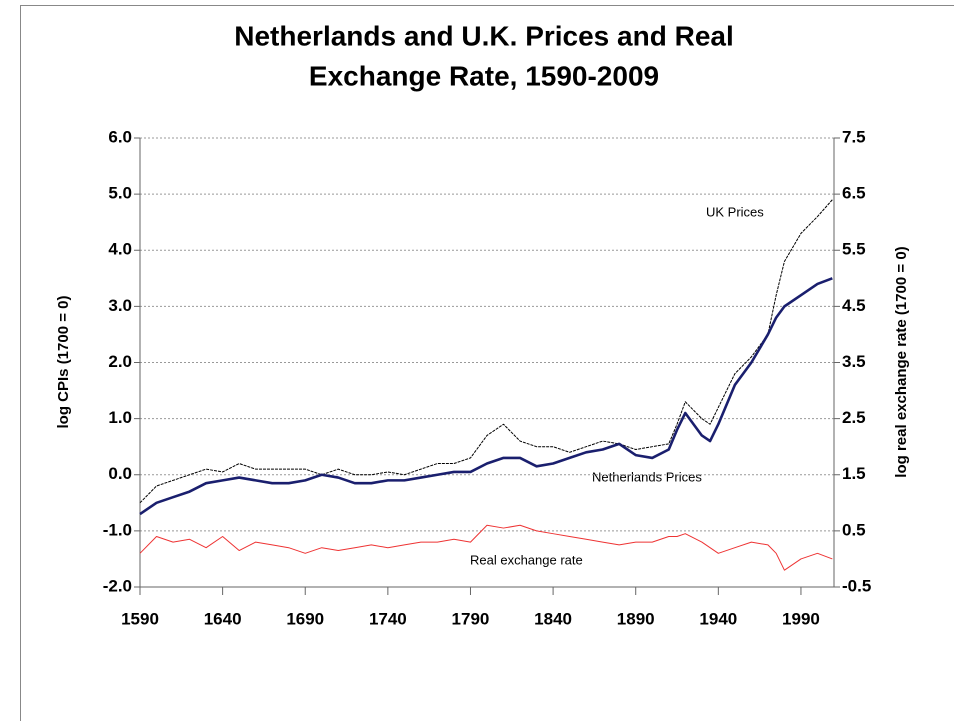  Describe the element at coordinates (854, 473) in the screenshot. I see `y2-tick-label: 1.5` at that location.